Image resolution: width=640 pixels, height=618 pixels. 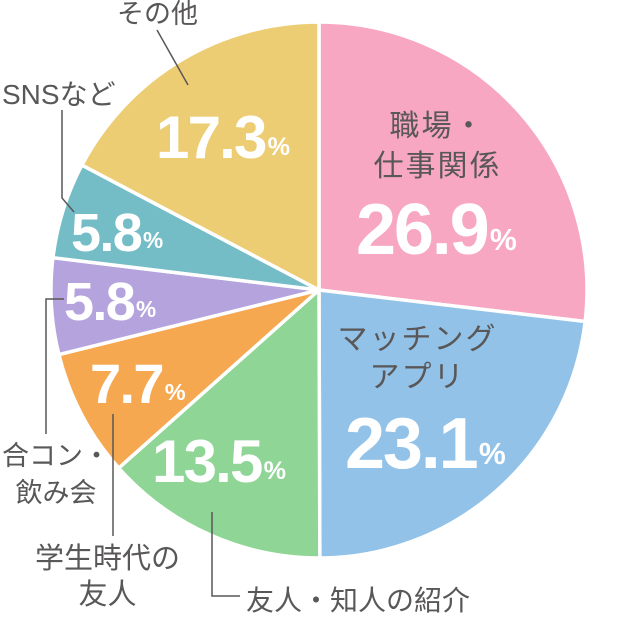 What do you see at coordinates (437, 147) in the screenshot?
I see `label-shokuba: 職場・ 仕事関係` at bounding box center [437, 147].